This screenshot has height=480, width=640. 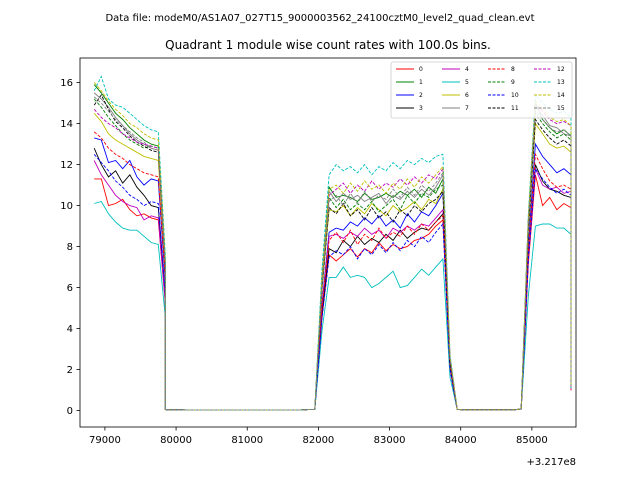 What do you see at coordinates (421, 95) in the screenshot?
I see `legend-label-2: 2` at bounding box center [421, 95].